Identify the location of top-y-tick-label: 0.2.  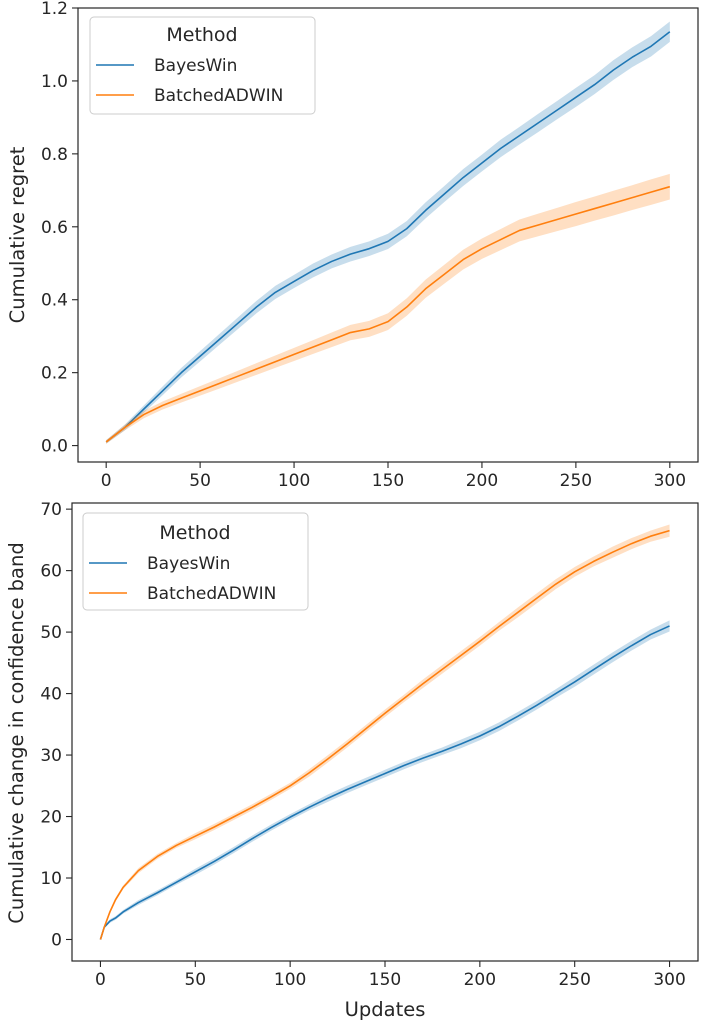
(54, 374).